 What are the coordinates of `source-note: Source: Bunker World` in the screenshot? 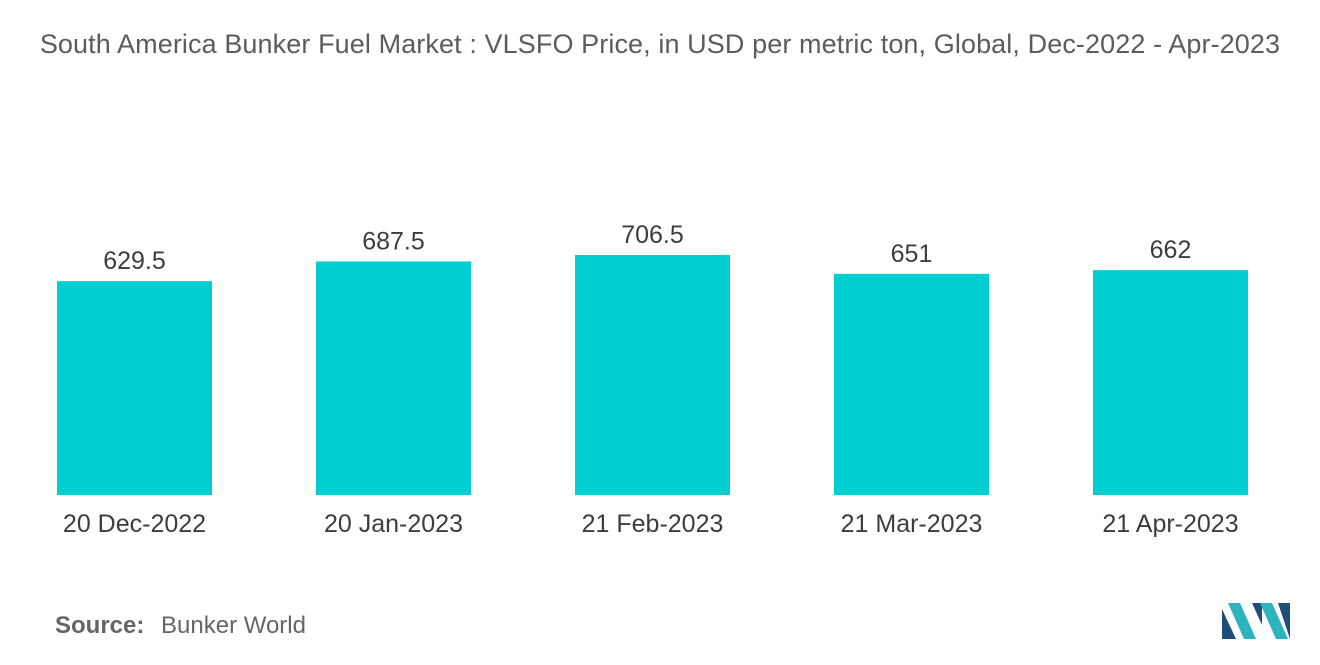 It's located at (180, 626).